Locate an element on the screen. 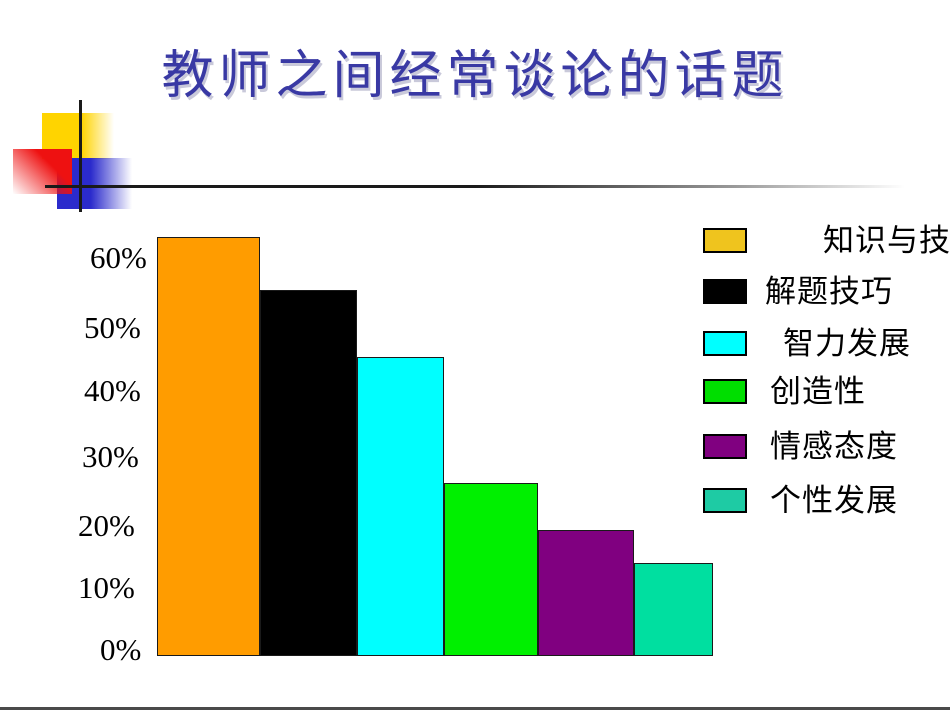 The width and height of the screenshot is (950, 713). legend-label-6: 个性发展 is located at coordinates (834, 500).